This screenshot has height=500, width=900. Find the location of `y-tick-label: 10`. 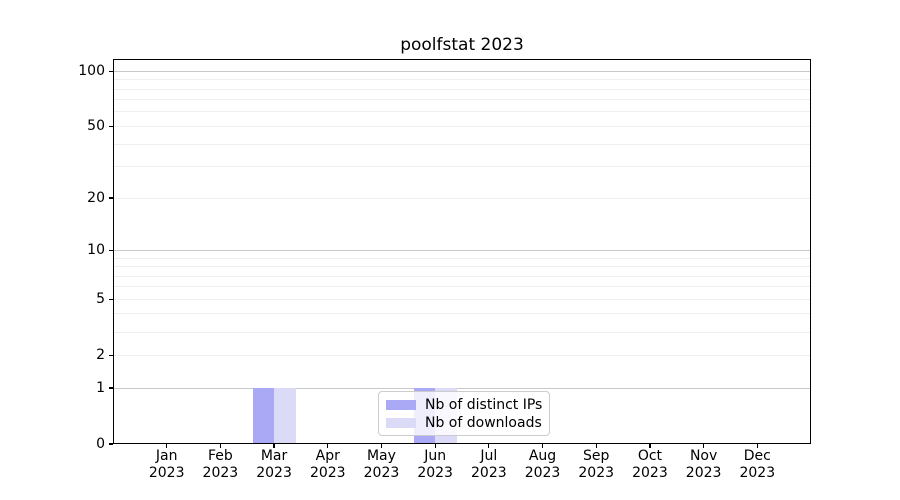

y-tick-label: 10 is located at coordinates (96, 250).